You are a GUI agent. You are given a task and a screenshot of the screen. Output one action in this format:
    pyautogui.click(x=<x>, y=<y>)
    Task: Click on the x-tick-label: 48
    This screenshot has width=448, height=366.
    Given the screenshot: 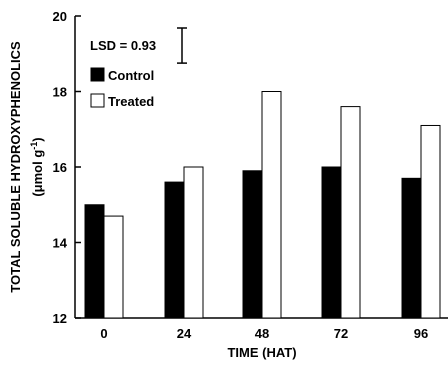 What is the action you would take?
    pyautogui.click(x=262, y=333)
    